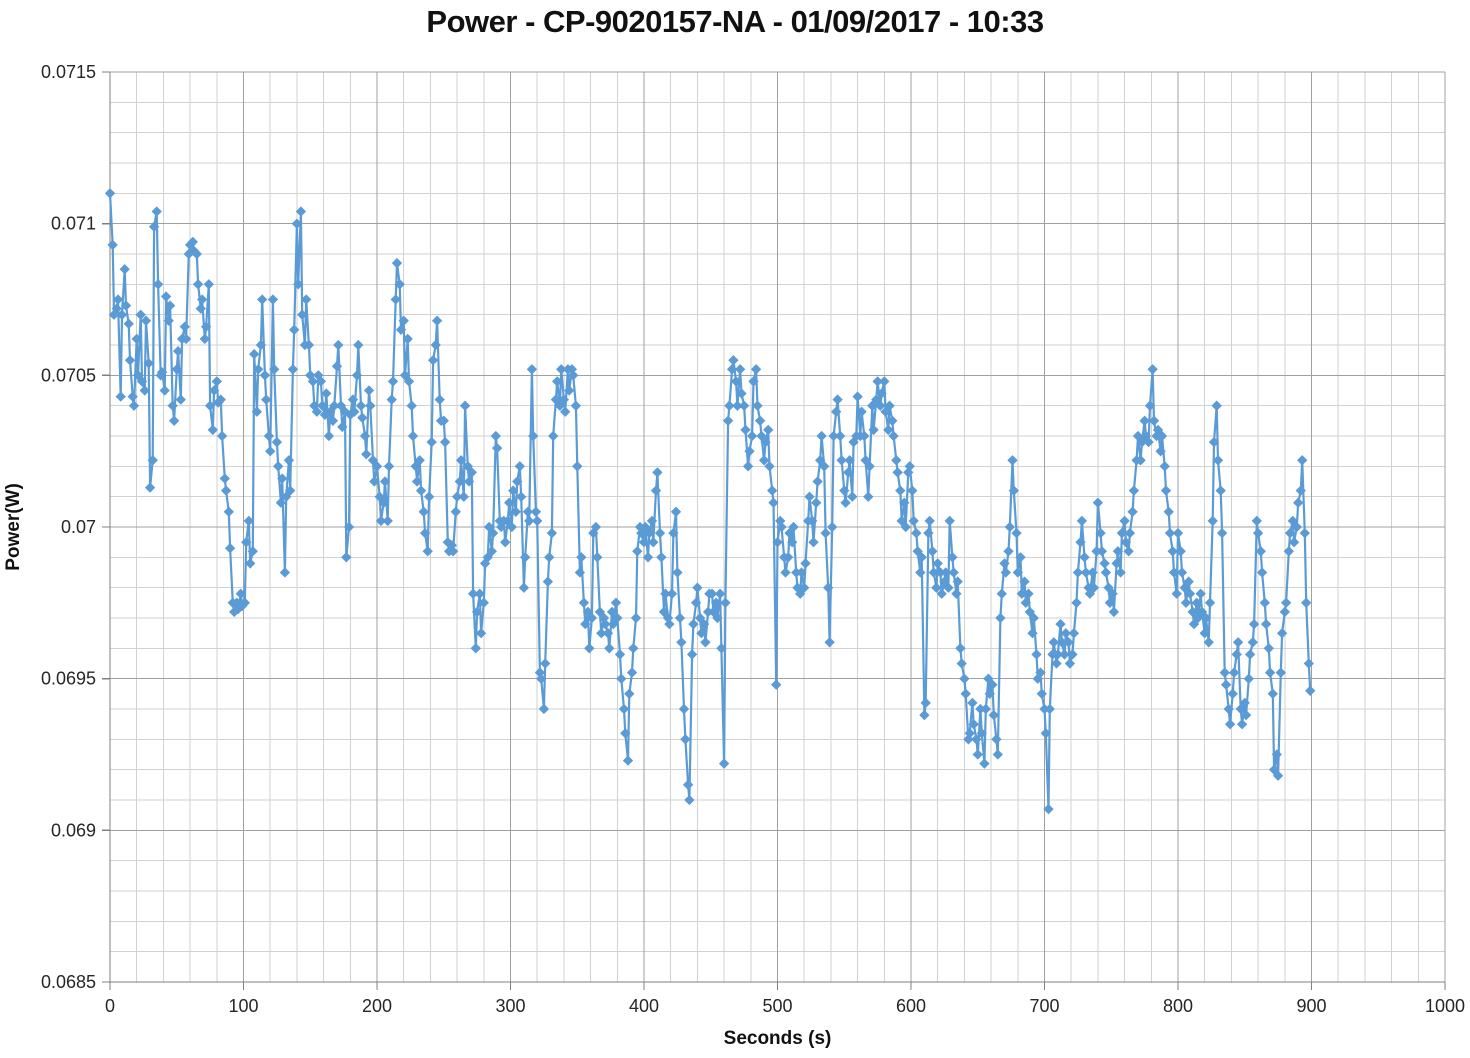  I want to click on y-tick-label: 0.07, so click(78, 527).